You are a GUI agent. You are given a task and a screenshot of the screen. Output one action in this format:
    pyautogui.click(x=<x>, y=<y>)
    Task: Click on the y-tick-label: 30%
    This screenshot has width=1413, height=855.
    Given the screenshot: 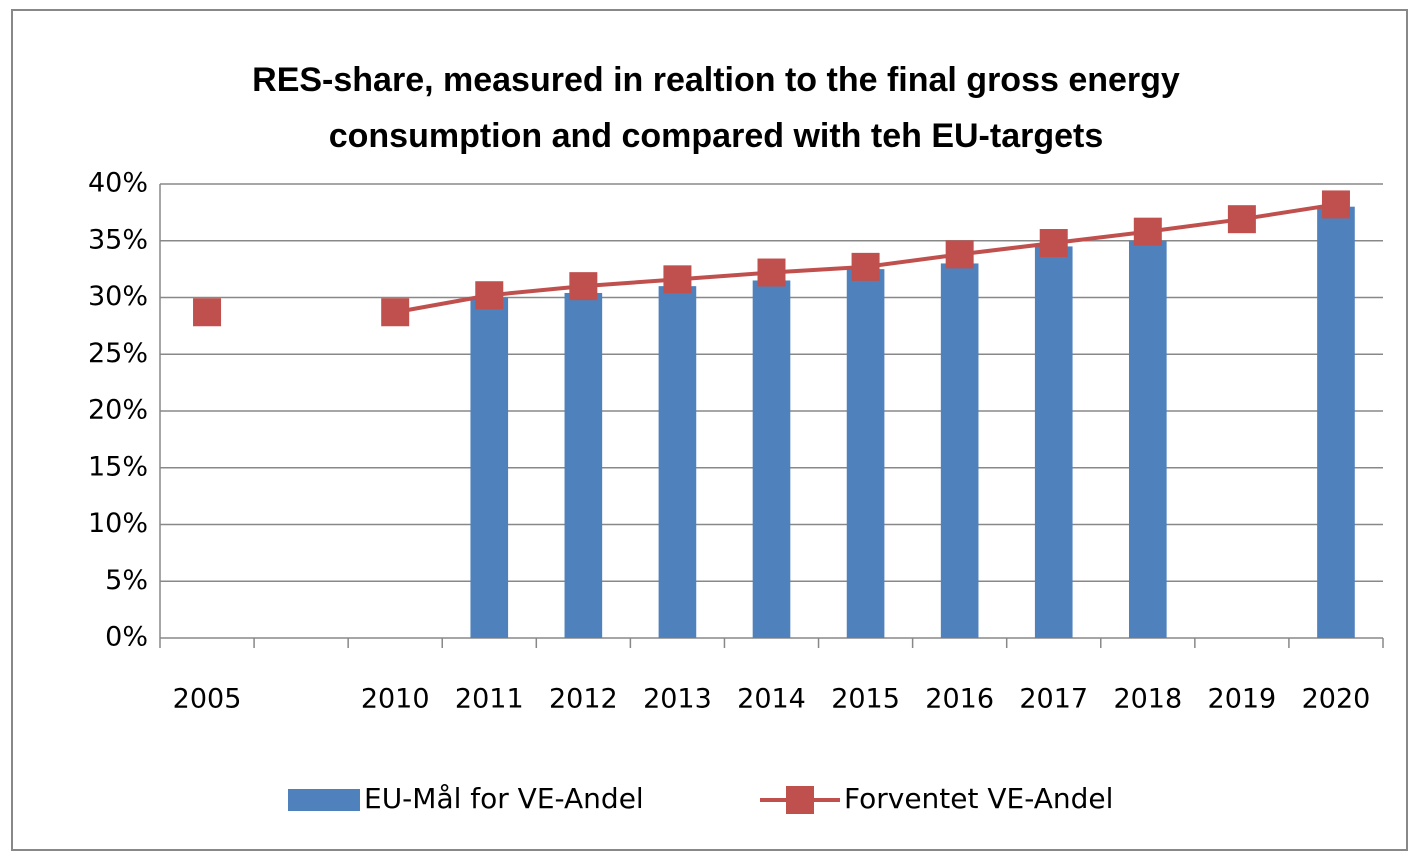 What is the action you would take?
    pyautogui.click(x=118, y=296)
    